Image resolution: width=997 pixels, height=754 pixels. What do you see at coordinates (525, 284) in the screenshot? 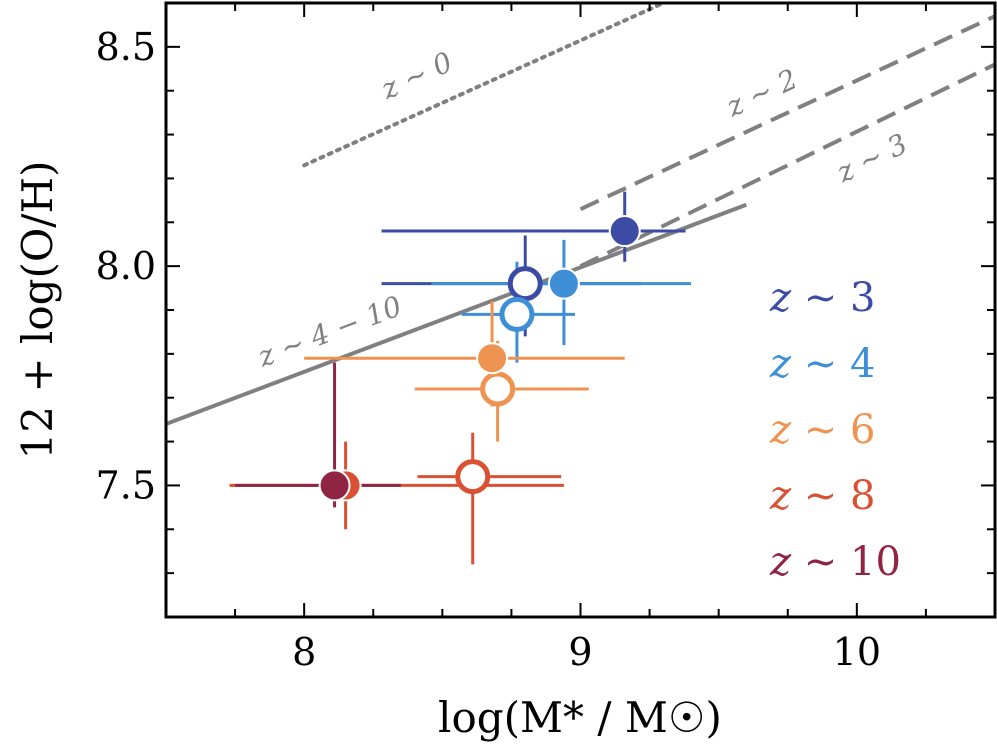
I see `marker-z3-open` at bounding box center [525, 284].